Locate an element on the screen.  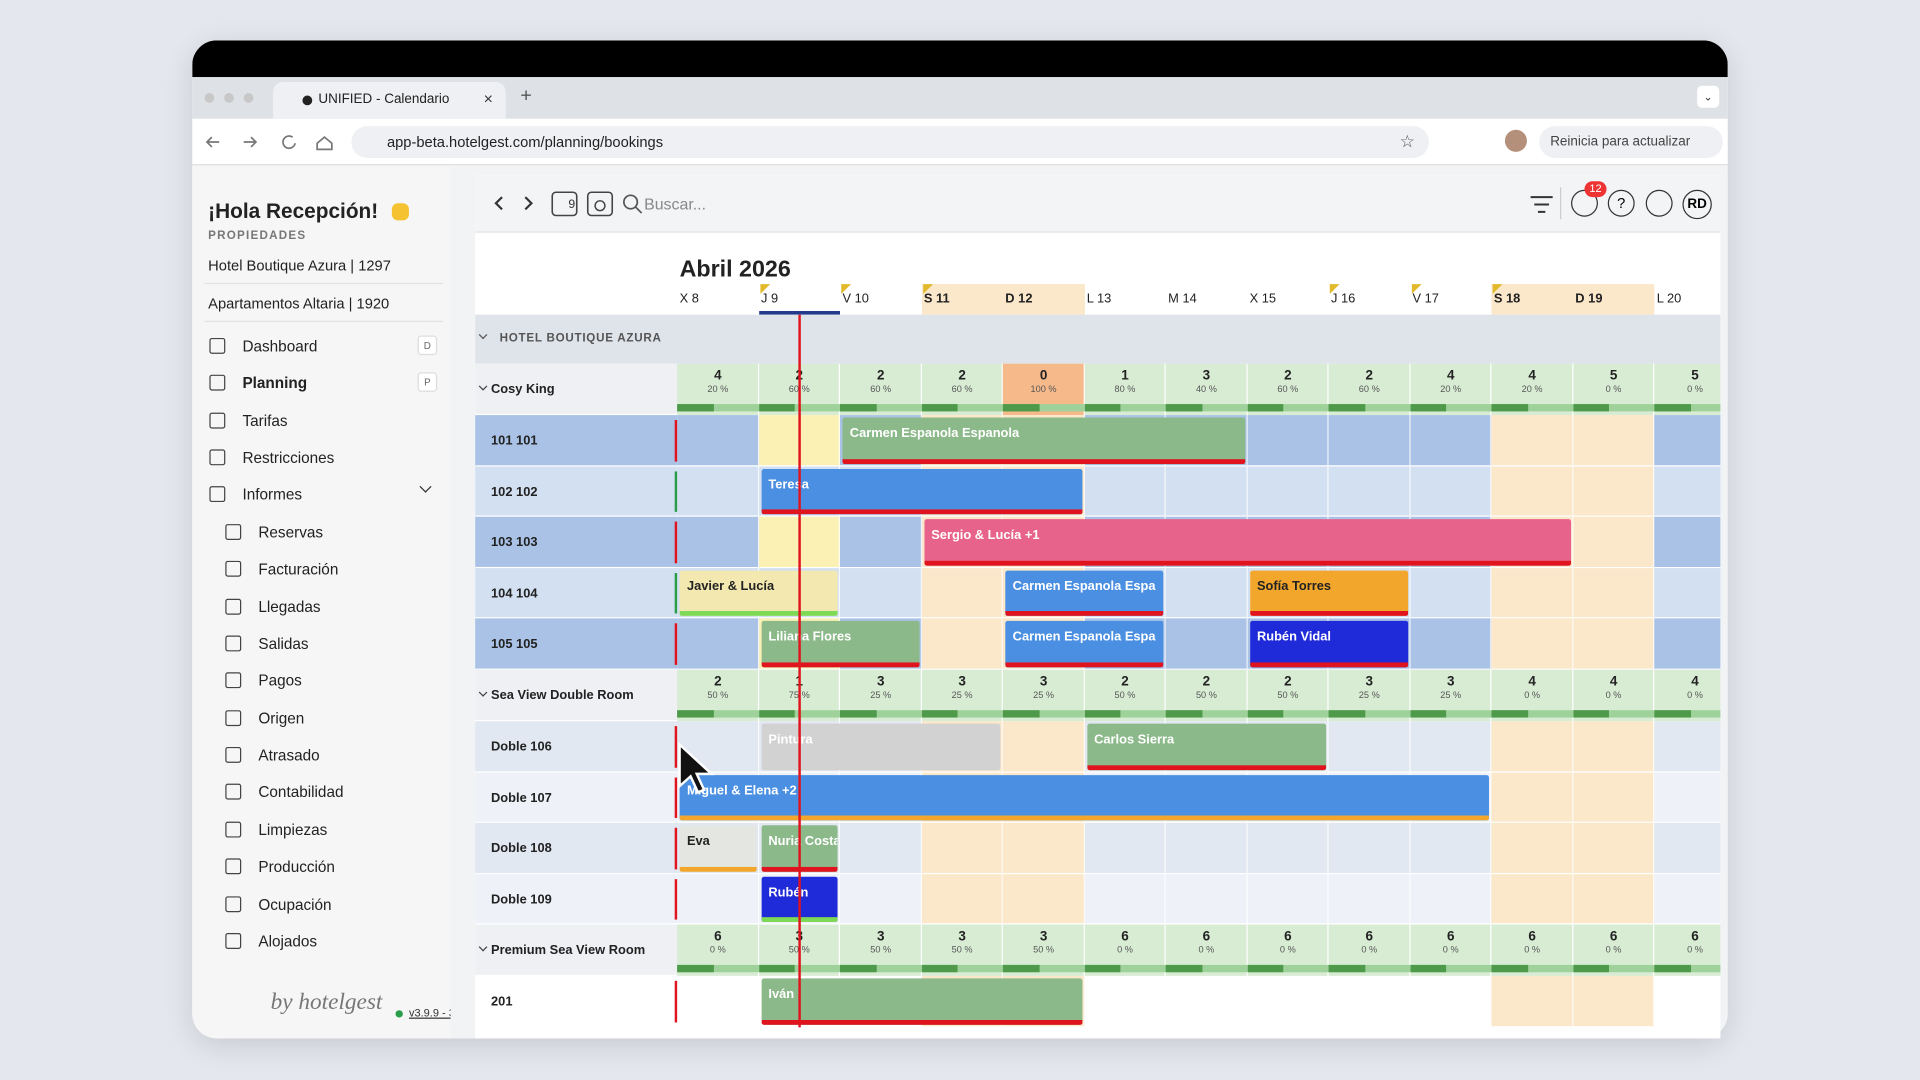
day-label: L 20 is located at coordinates (1669, 299).